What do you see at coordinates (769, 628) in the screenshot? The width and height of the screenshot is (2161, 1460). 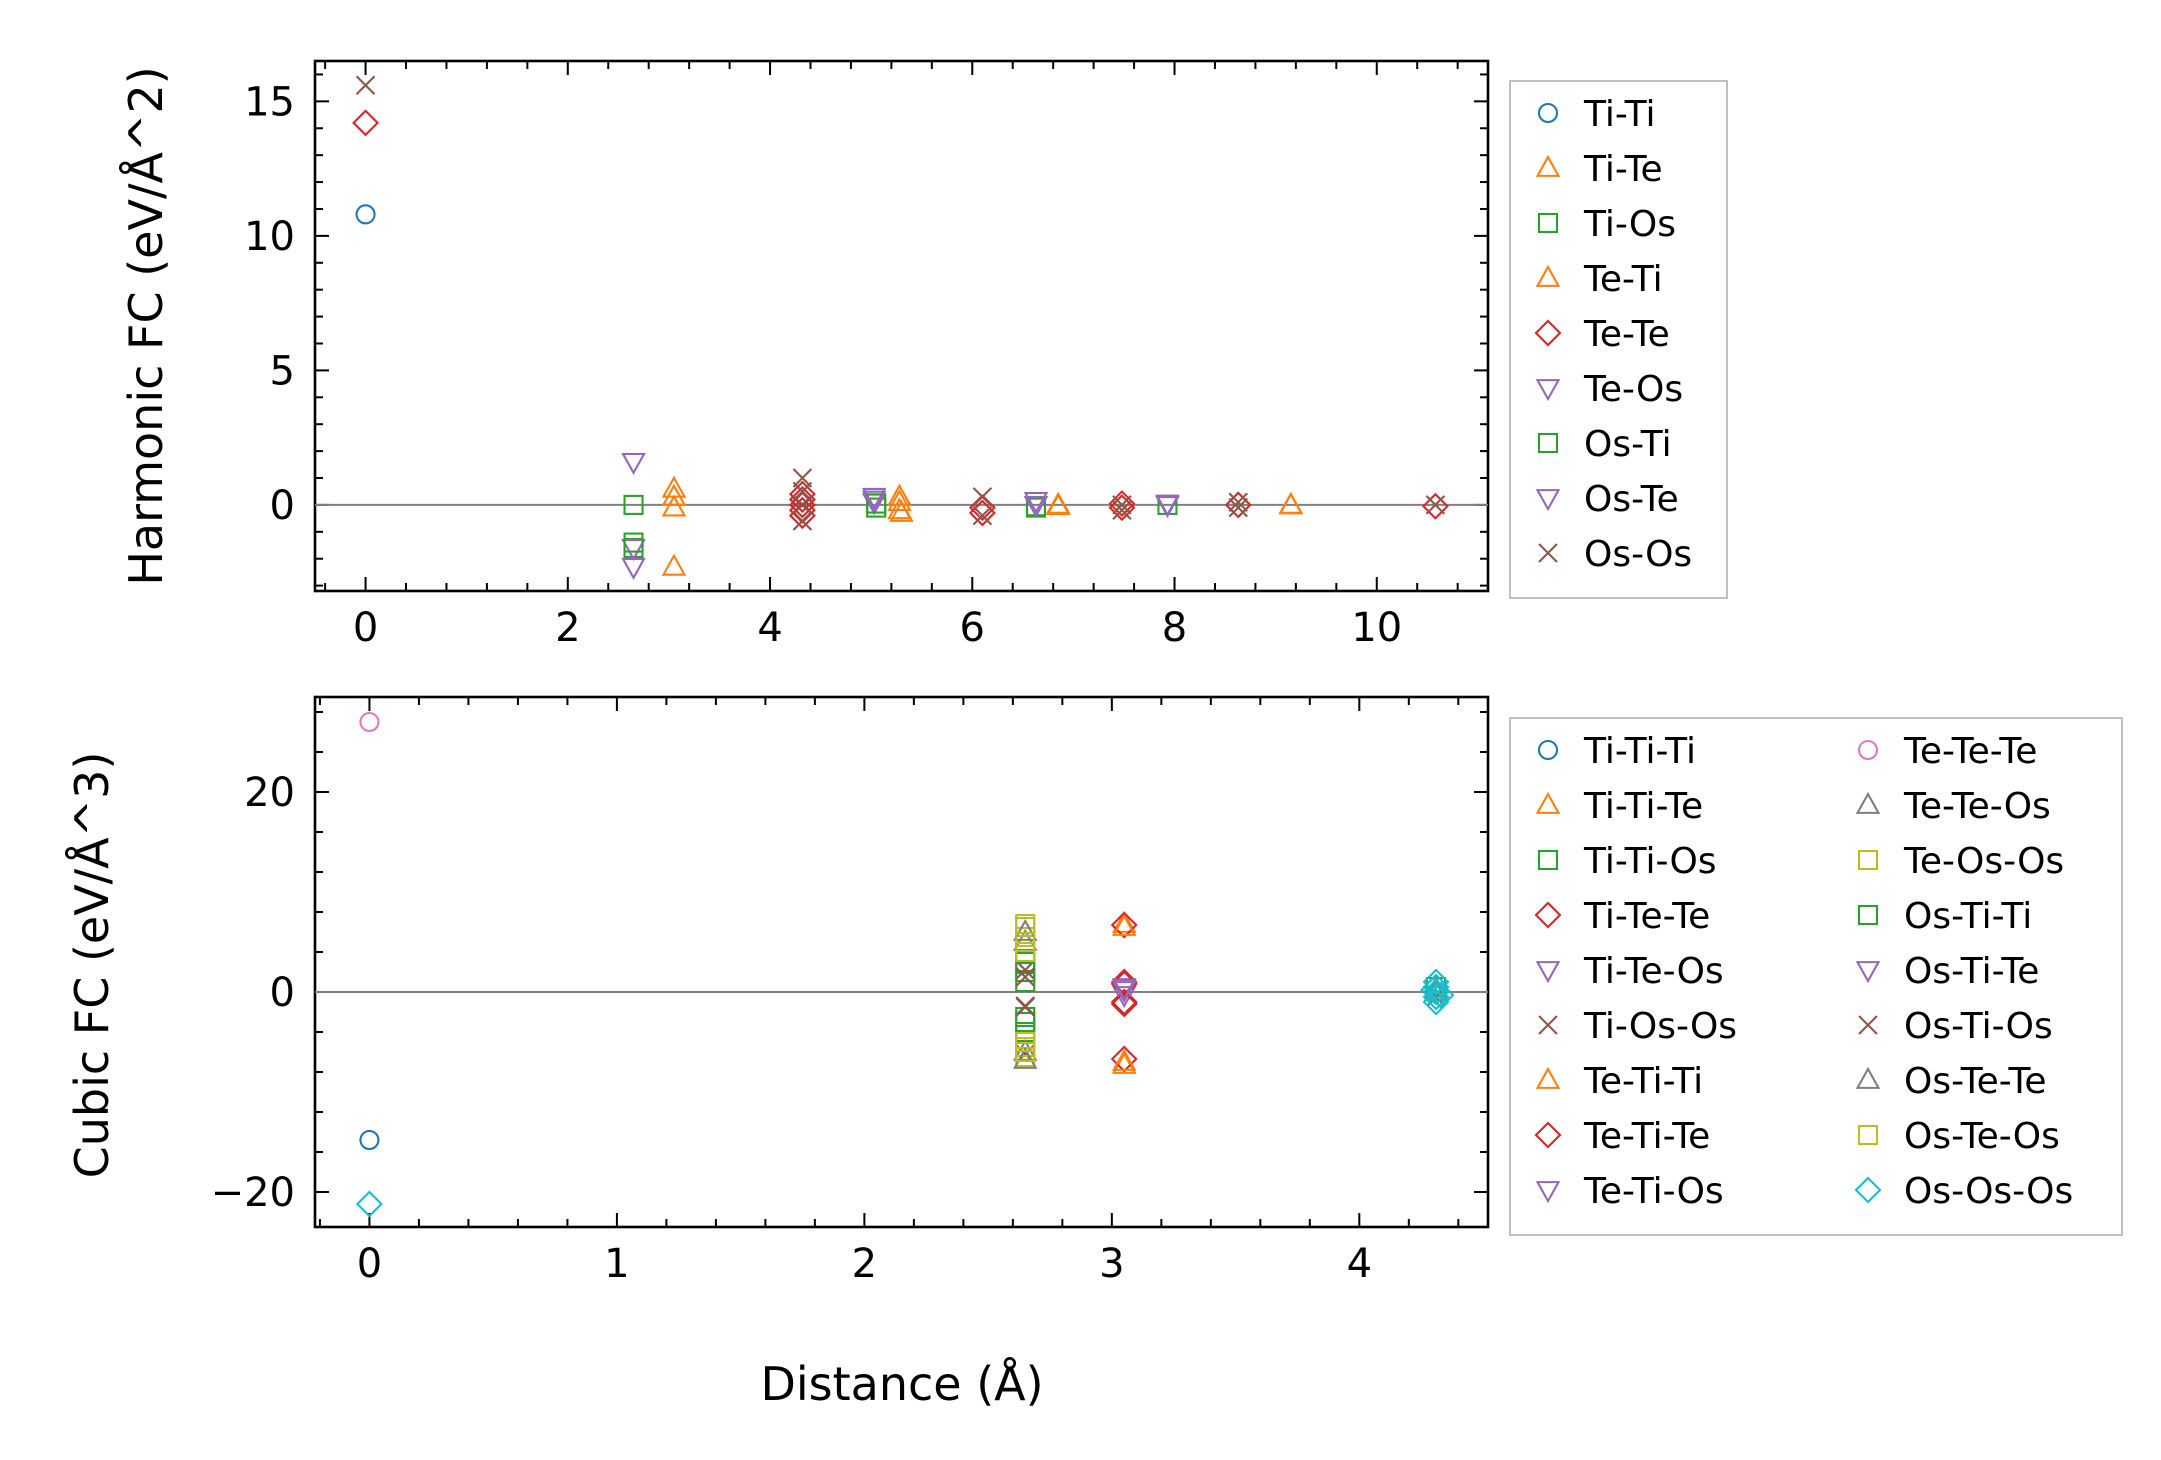 I see `harmonic-x-tick-label: 4` at bounding box center [769, 628].